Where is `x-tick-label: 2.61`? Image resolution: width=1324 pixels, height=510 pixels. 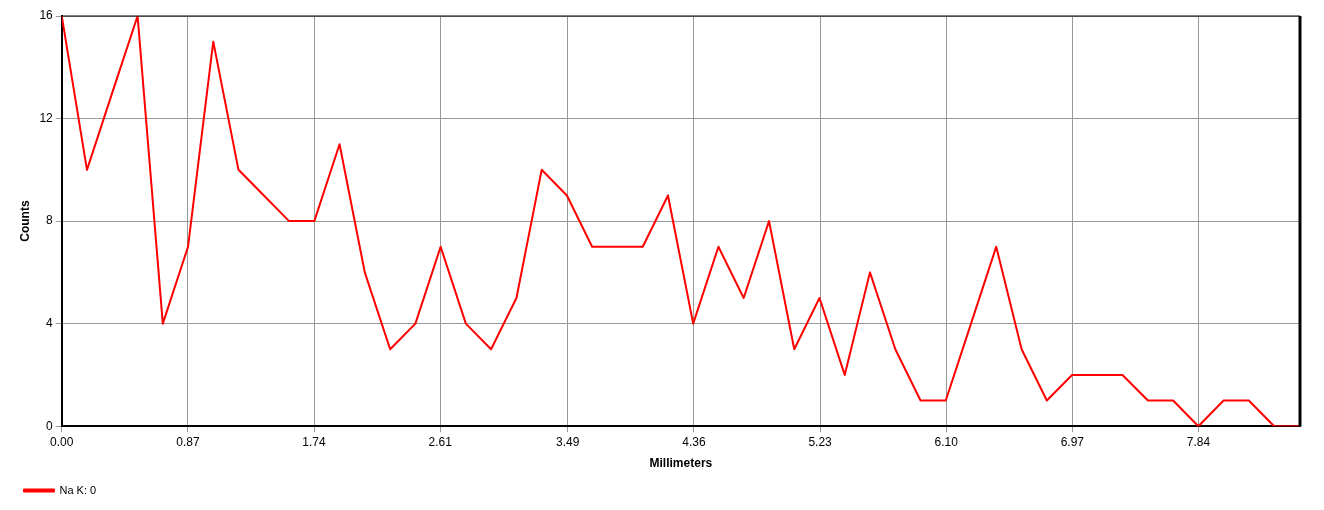 x-tick-label: 2.61 is located at coordinates (440, 441).